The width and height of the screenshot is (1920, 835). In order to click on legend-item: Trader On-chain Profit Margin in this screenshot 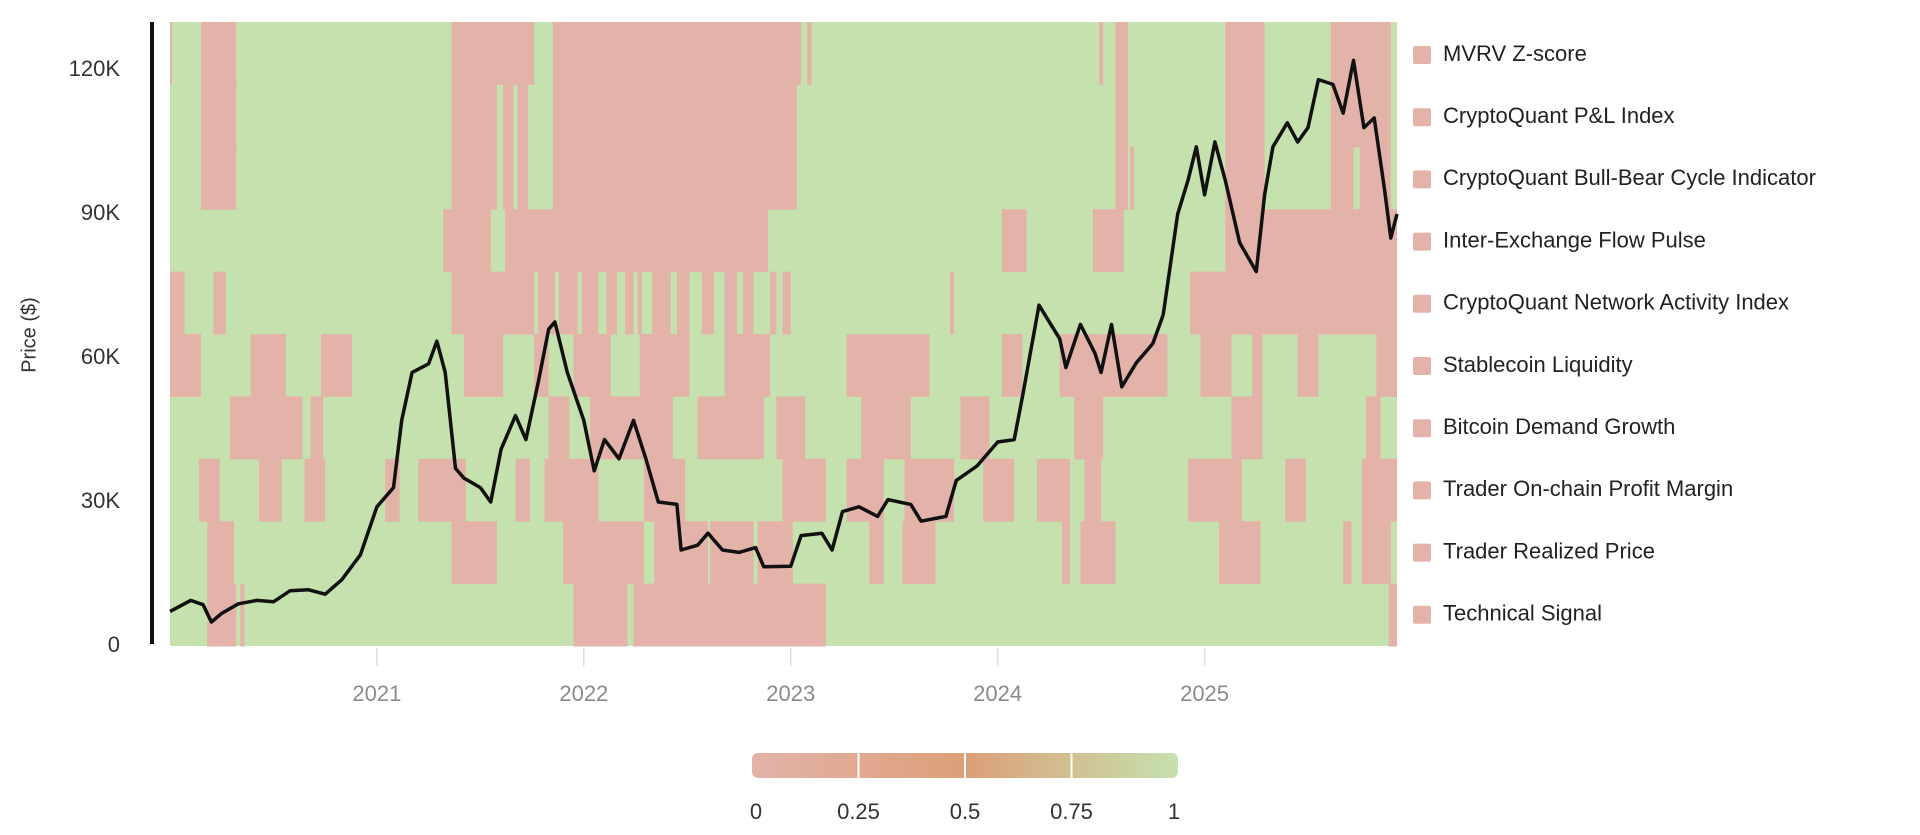, I will do `click(1573, 488)`.